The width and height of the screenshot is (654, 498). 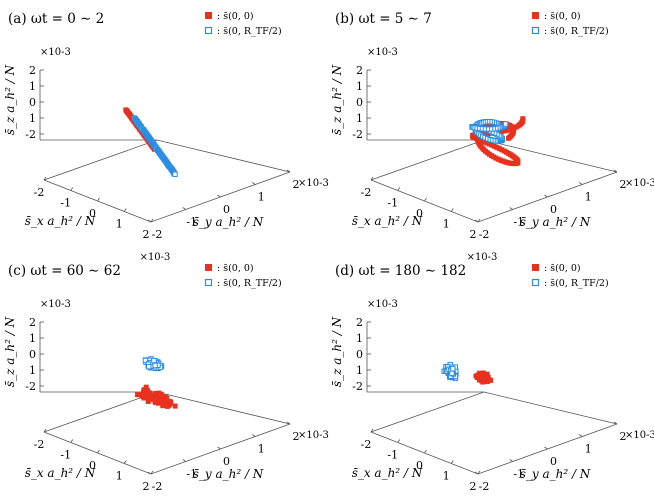 What do you see at coordinates (119, 224) in the screenshot?
I see `x-tick-label: 1` at bounding box center [119, 224].